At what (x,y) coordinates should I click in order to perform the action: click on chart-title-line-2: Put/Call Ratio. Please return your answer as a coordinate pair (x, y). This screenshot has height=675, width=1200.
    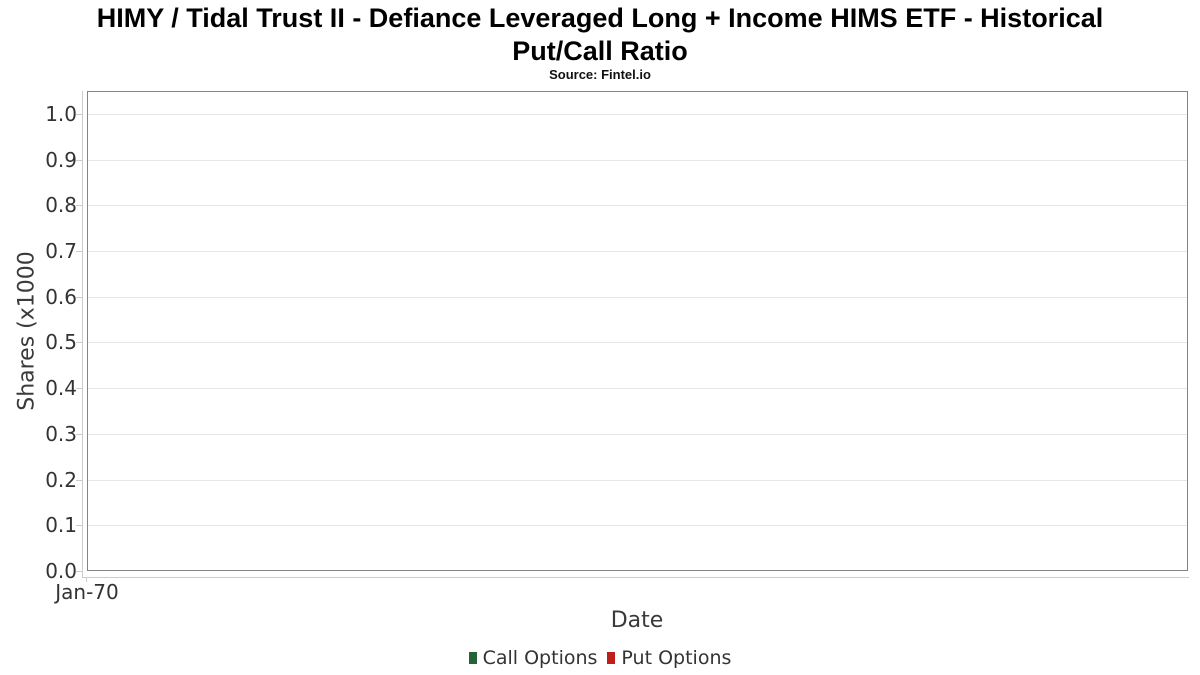
    Looking at the image, I should click on (600, 51).